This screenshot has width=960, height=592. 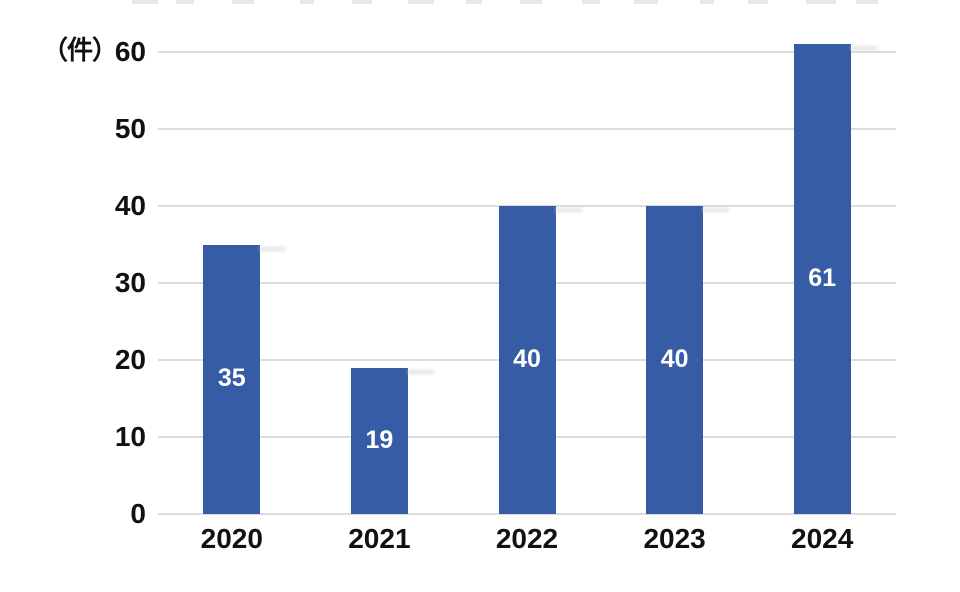 I want to click on bar-value-label: 61, so click(x=822, y=278).